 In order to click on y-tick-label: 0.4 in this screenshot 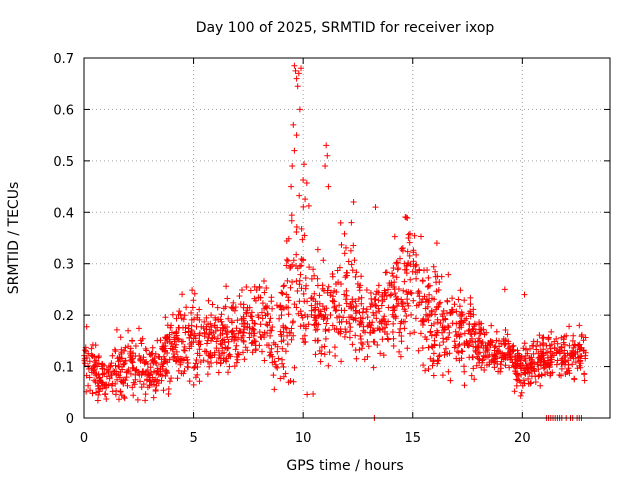, I will do `click(63, 213)`.